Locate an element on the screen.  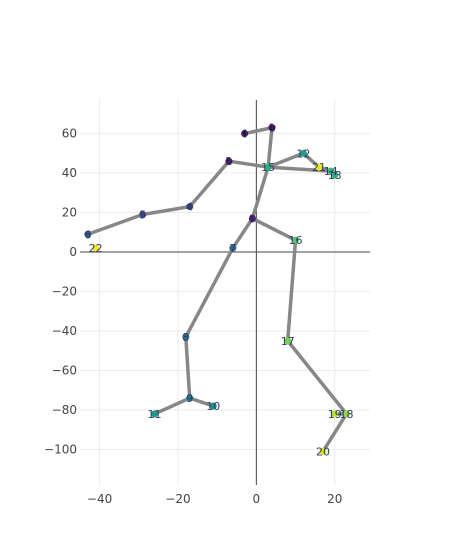
keypoint-label-7: 7 is located at coordinates (232, 248).